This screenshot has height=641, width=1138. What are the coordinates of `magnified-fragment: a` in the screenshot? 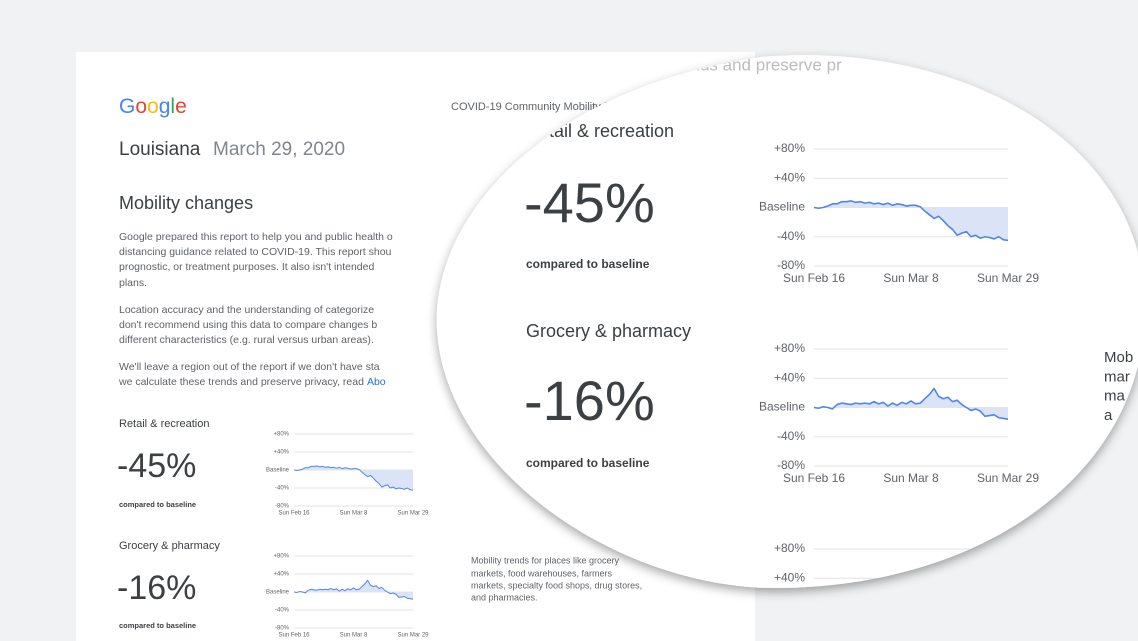 It's located at (1108, 415).